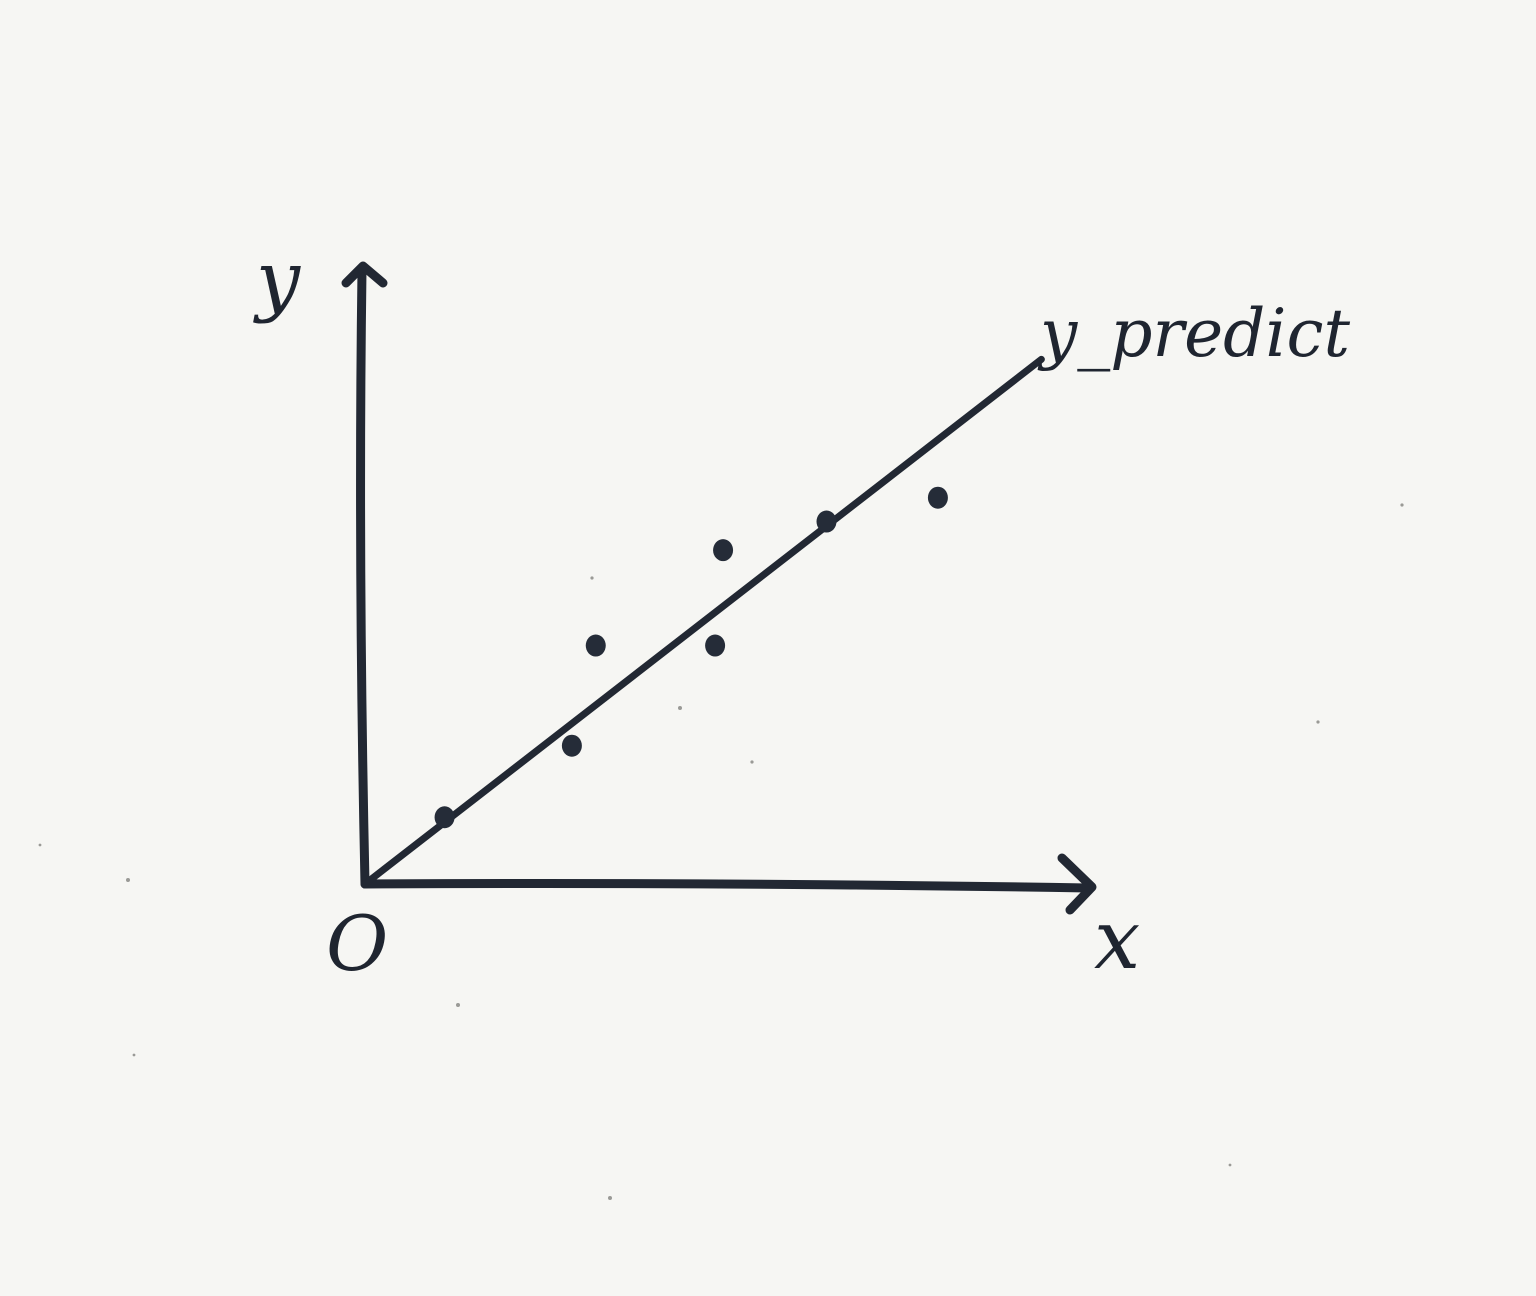 This screenshot has width=1536, height=1296. I want to click on origin-label: O, so click(357, 943).